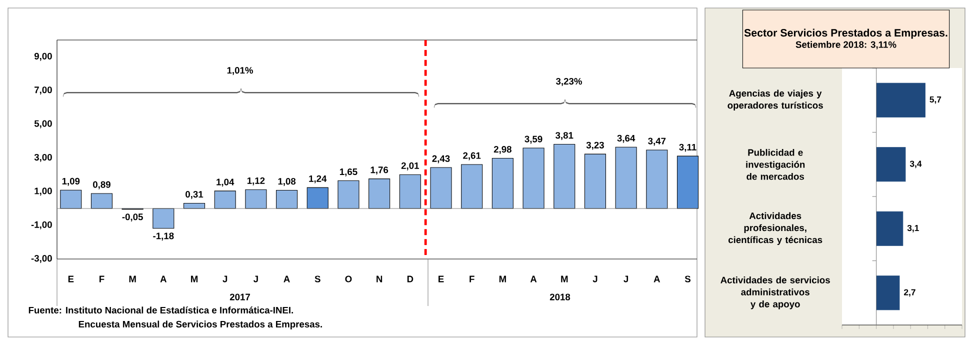 The image size is (971, 344). Describe the element at coordinates (936, 100) in the screenshot. I see `data-label: 5,7` at that location.